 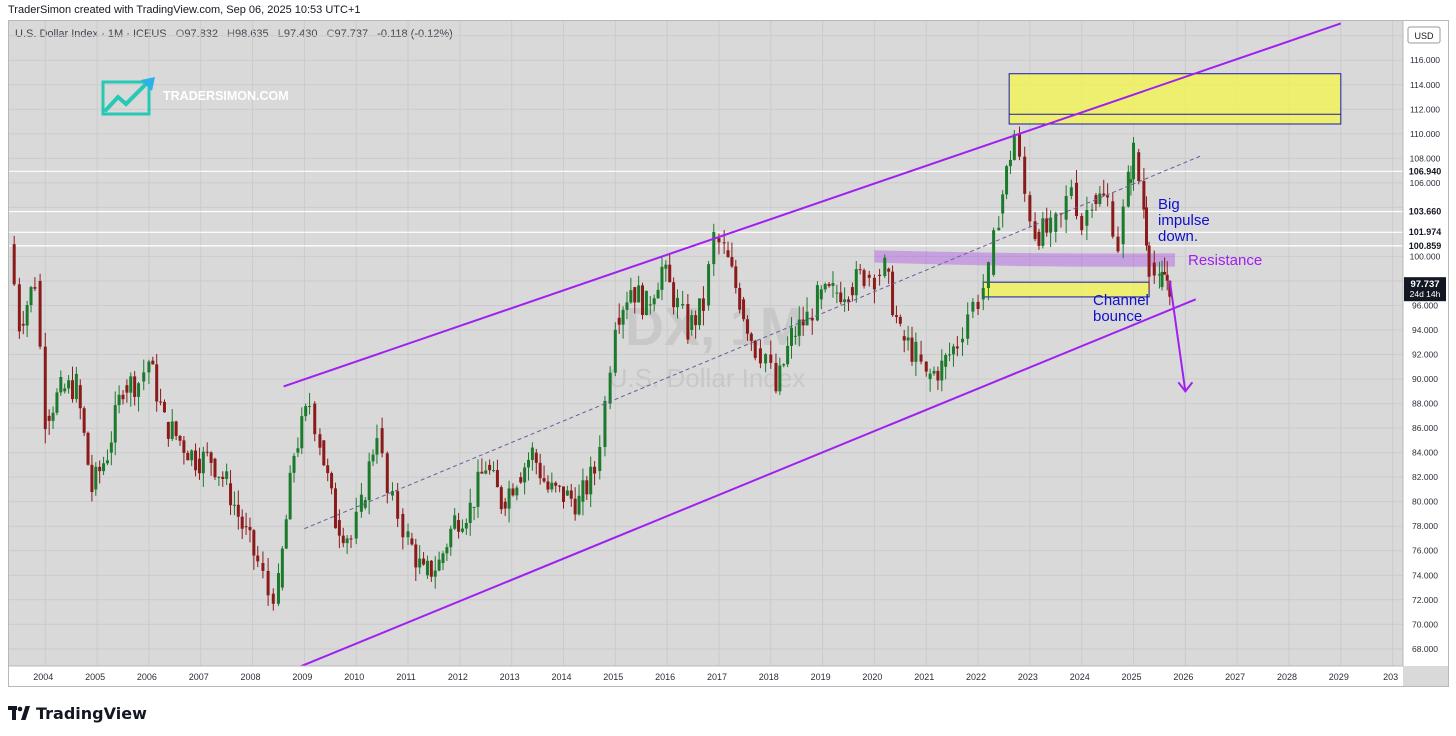 What do you see at coordinates (300, 34) in the screenshot?
I see `low-value: 97.430` at bounding box center [300, 34].